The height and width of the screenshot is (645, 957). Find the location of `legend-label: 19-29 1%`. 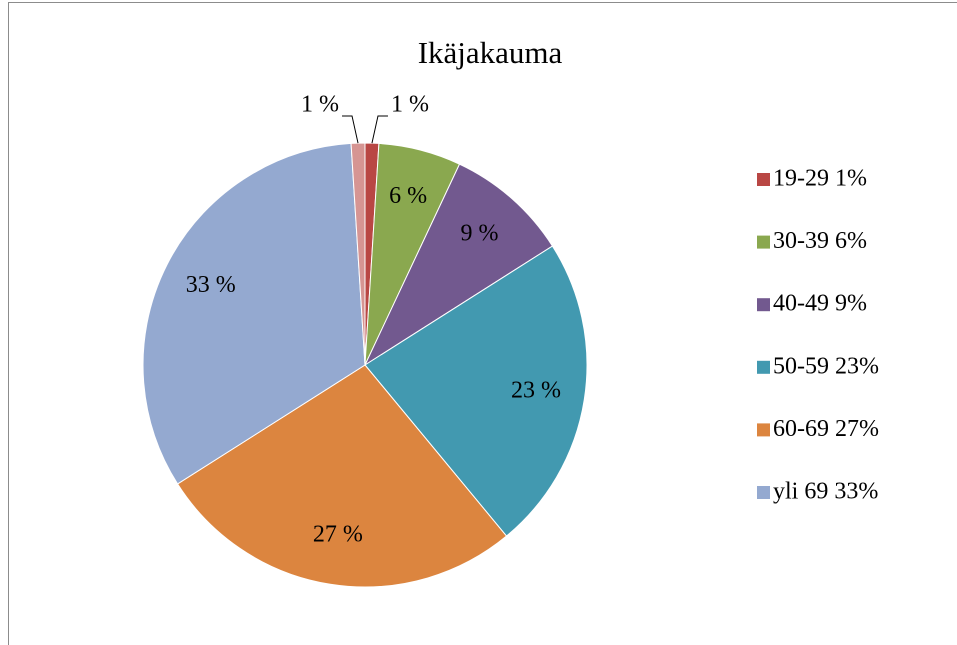

legend-label: 19-29 1% is located at coordinates (820, 179).